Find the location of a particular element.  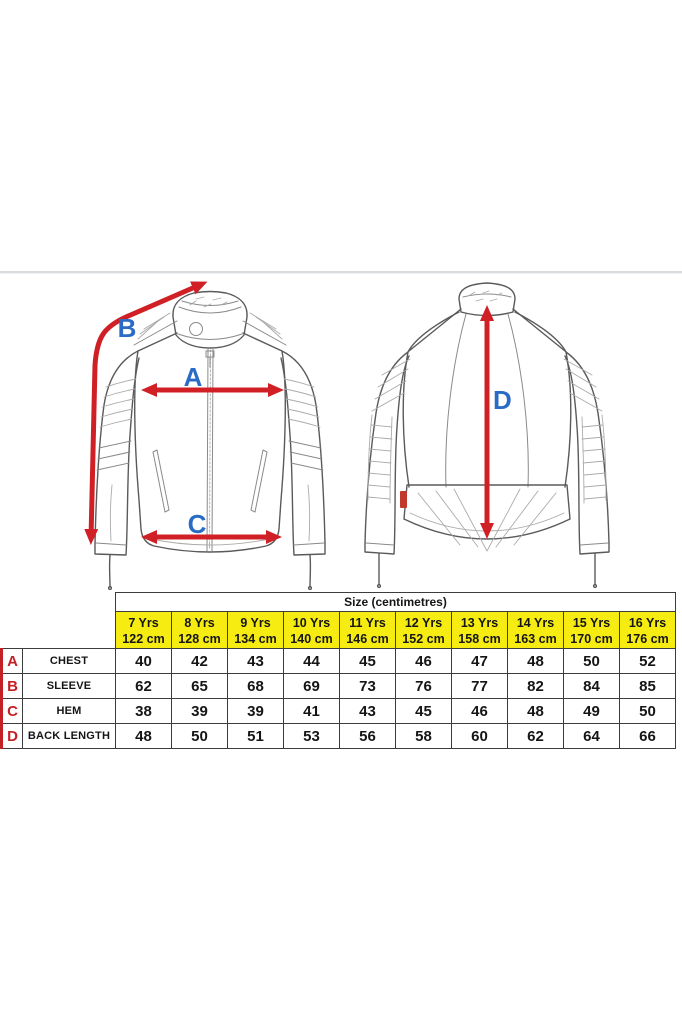

height-label: 176 cm is located at coordinates (647, 638).